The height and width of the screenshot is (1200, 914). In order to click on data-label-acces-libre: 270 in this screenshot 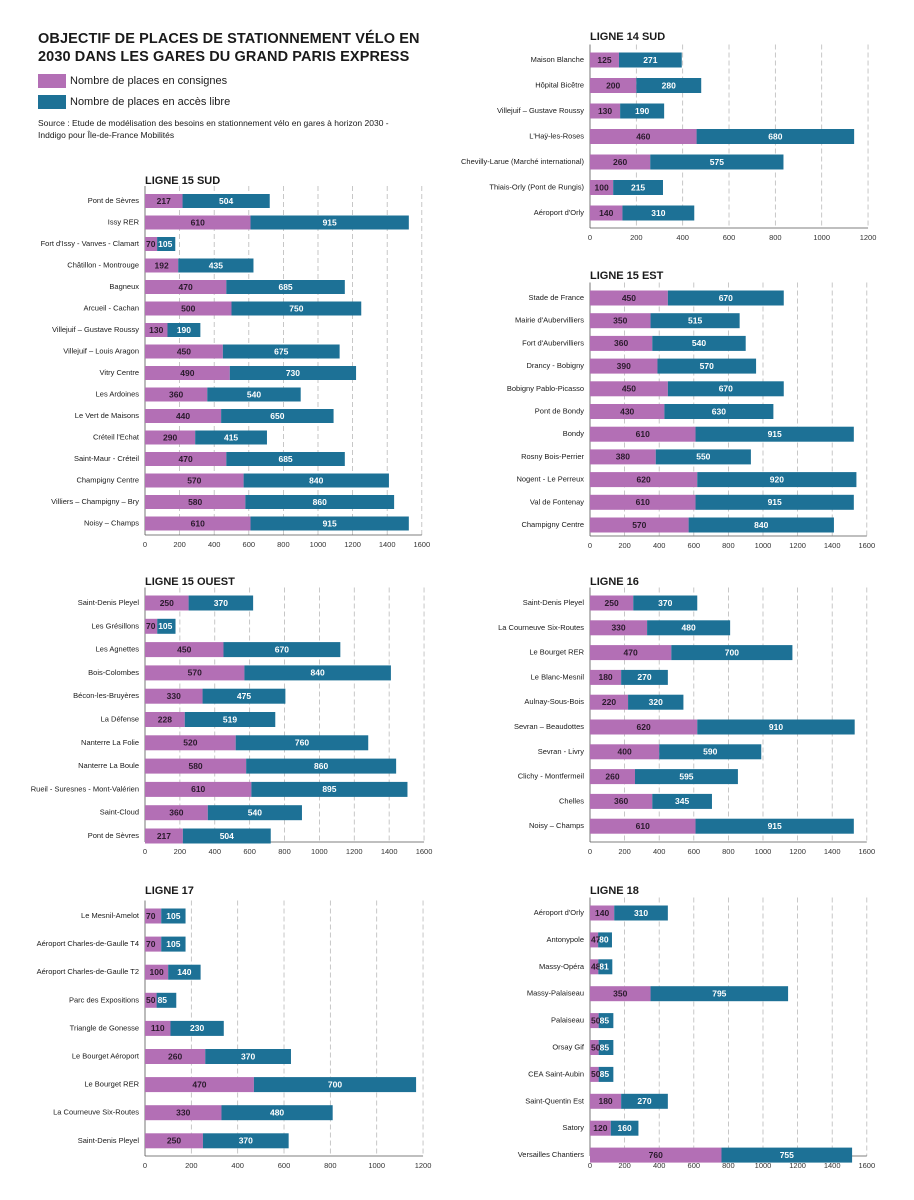, I will do `click(644, 1101)`.